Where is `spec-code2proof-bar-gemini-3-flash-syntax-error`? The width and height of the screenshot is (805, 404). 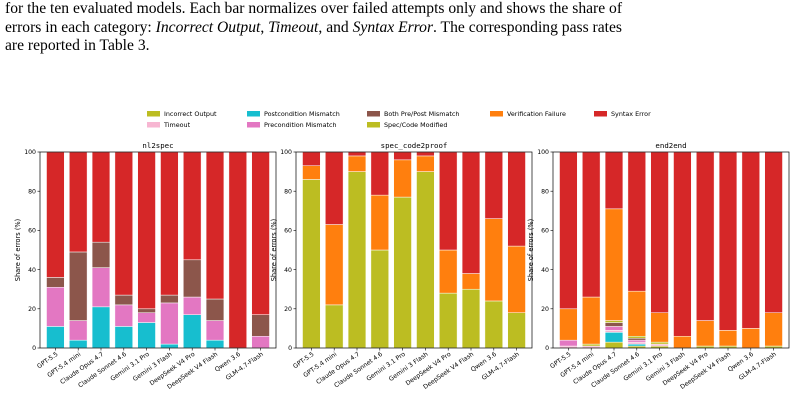 spec-code2proof-bar-gemini-3-flash-syntax-error is located at coordinates (425, 154).